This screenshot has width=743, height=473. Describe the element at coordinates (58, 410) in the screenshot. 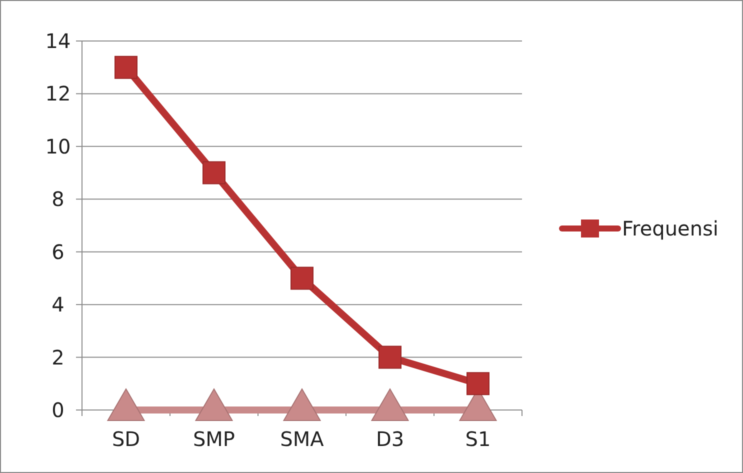

I see `y-tick-label: 0` at that location.